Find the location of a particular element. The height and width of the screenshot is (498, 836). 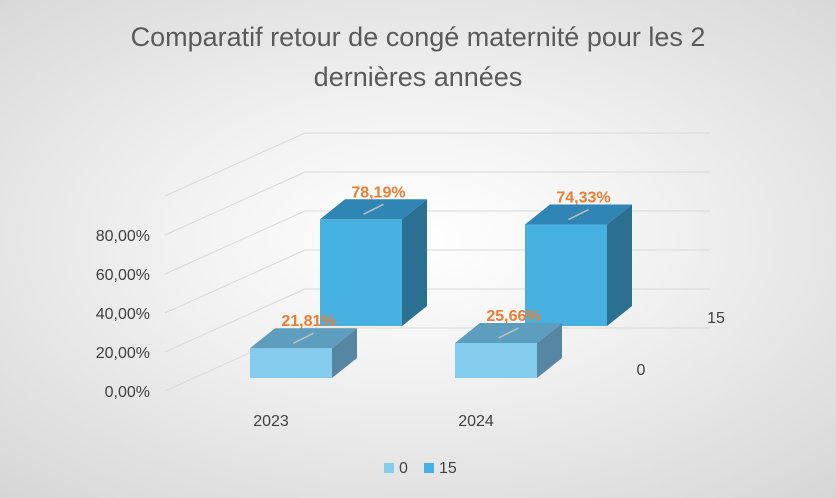

y-tick-label: 40,00% is located at coordinates (123, 314).